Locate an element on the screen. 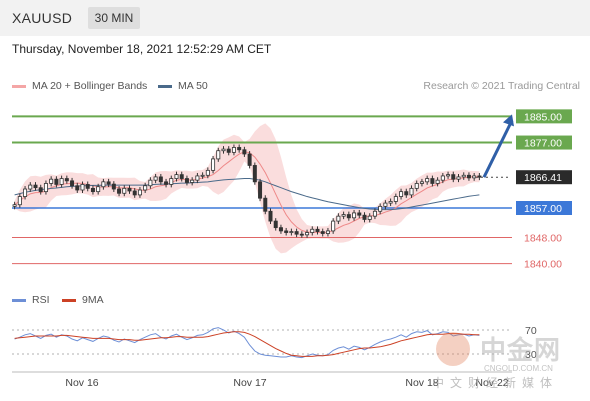 Image resolution: width=590 pixels, height=401 pixels. level-badge-1877.00 is located at coordinates (544, 142).